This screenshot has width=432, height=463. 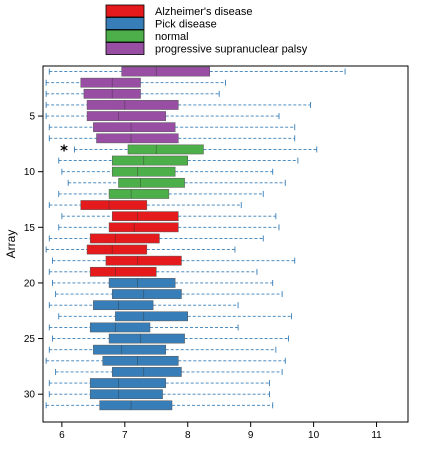 What do you see at coordinates (188, 435) in the screenshot?
I see `x-tick-label: 8` at bounding box center [188, 435].